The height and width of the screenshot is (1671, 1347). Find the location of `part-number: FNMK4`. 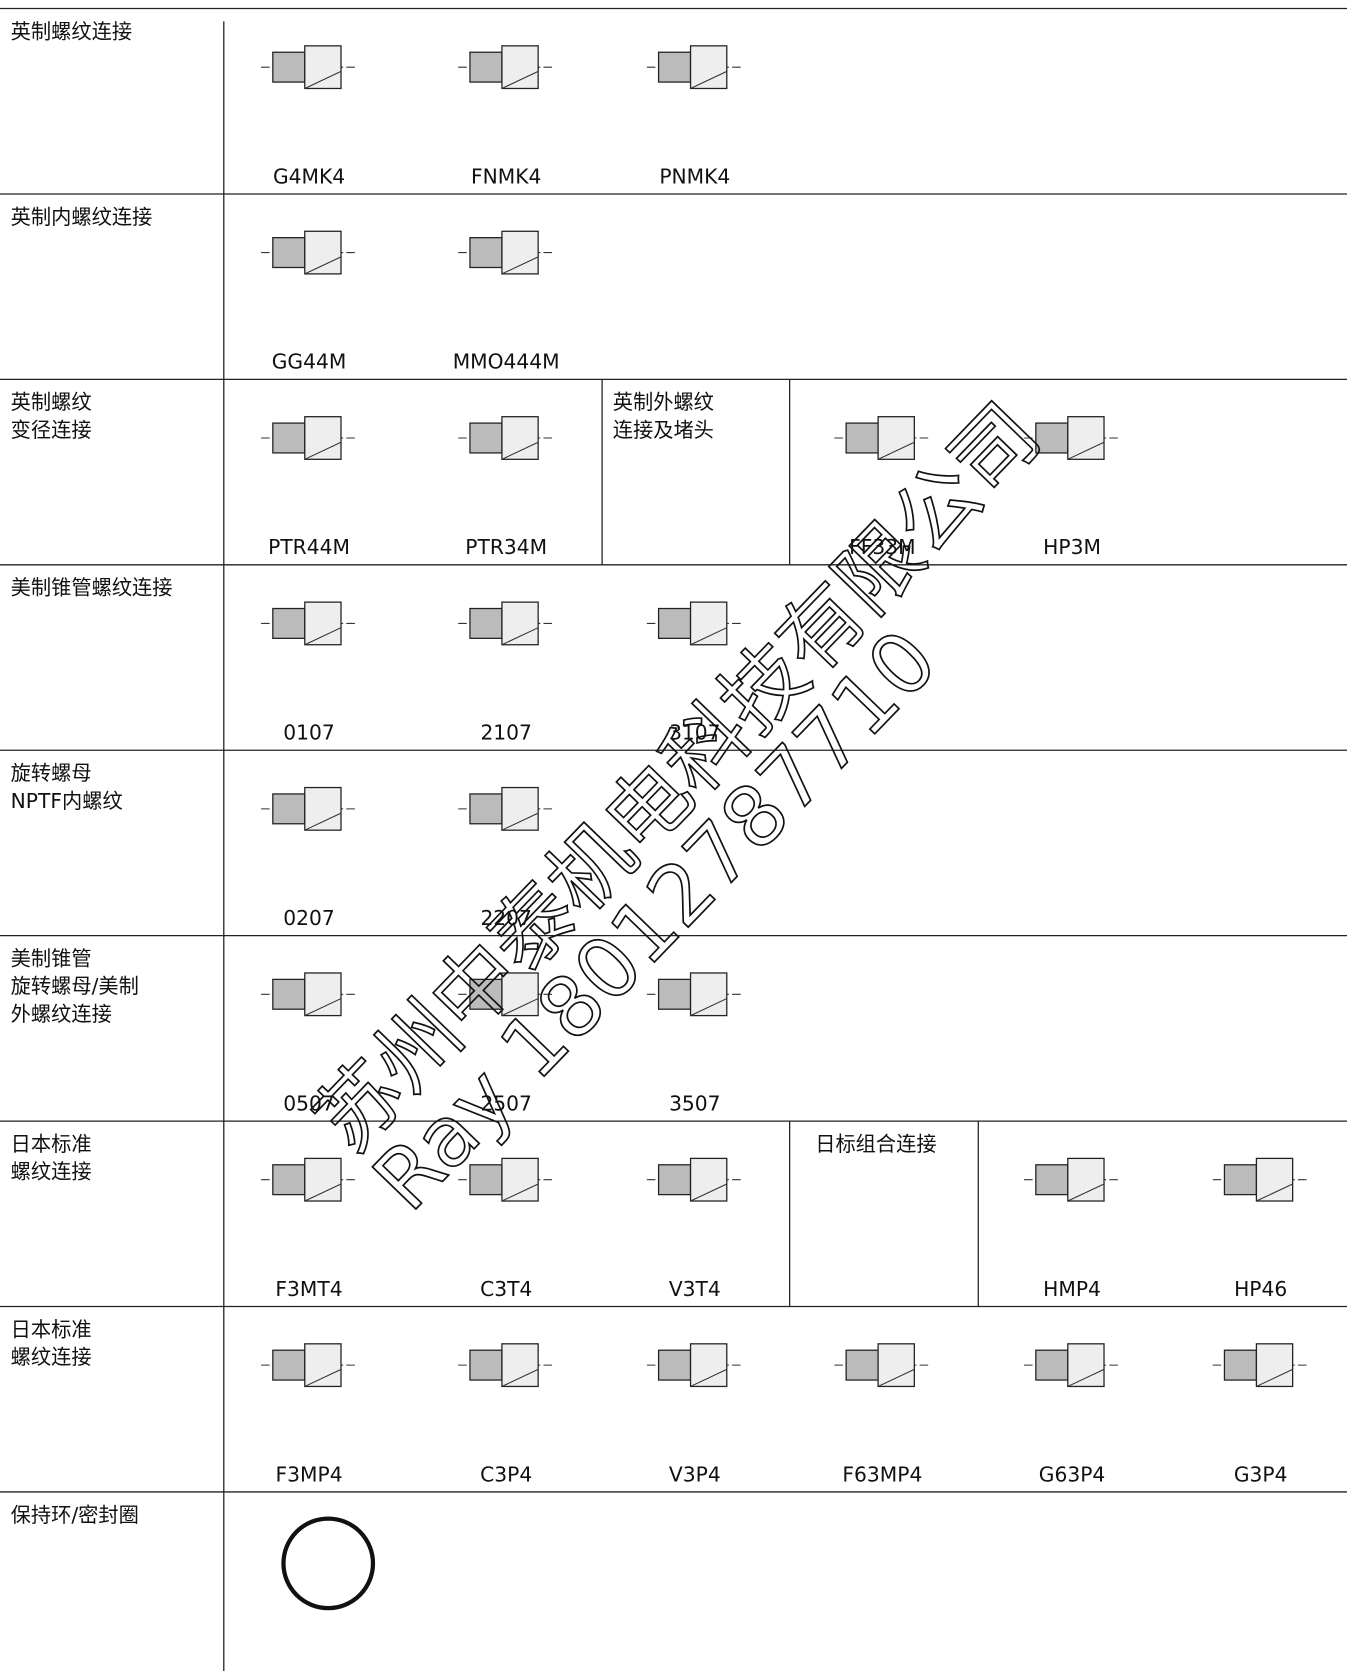

part-number: FNMK4 is located at coordinates (506, 176).